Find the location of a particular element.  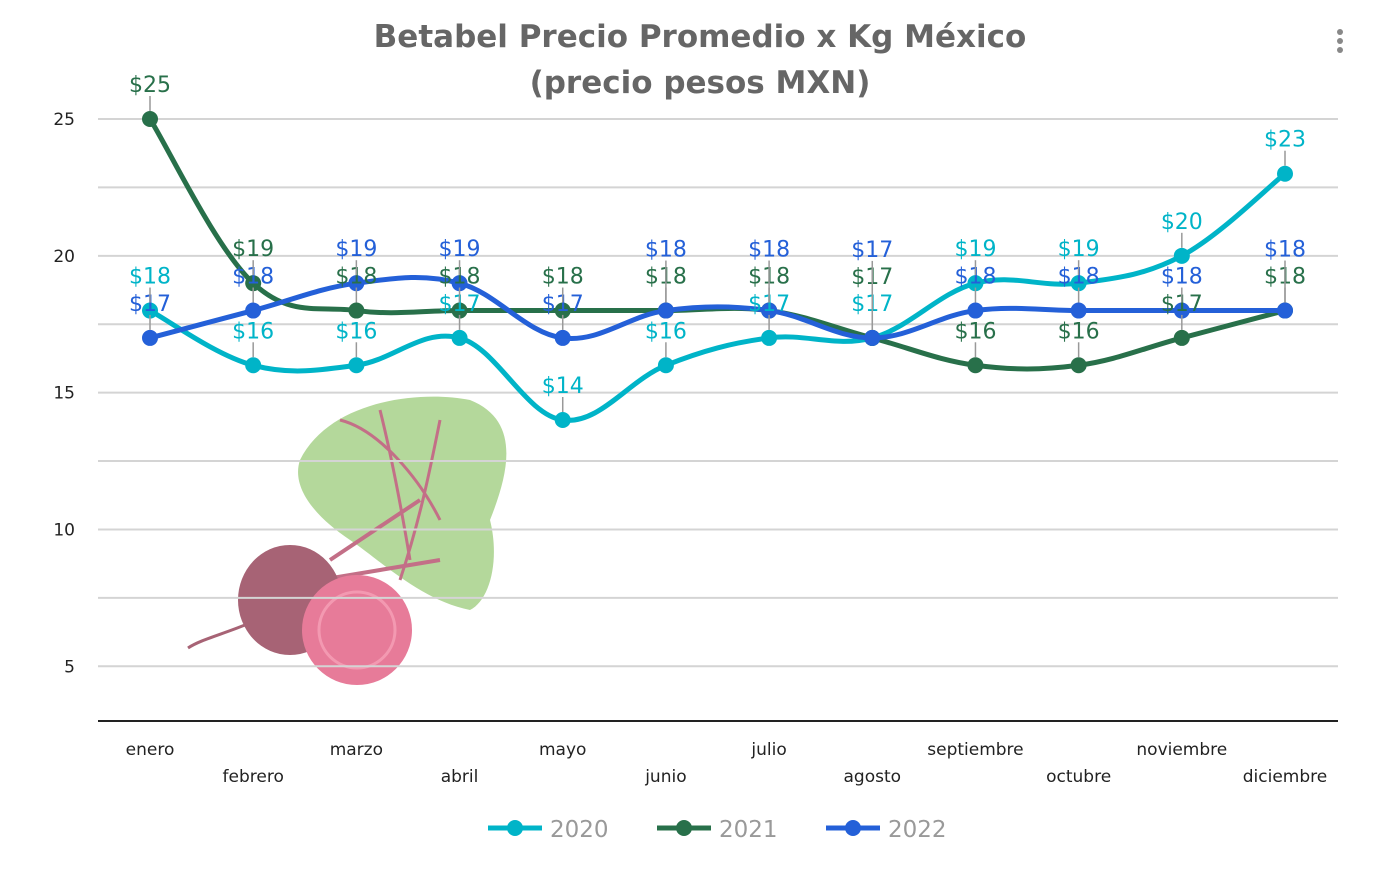

x-tick-label: mayo is located at coordinates (562, 750).